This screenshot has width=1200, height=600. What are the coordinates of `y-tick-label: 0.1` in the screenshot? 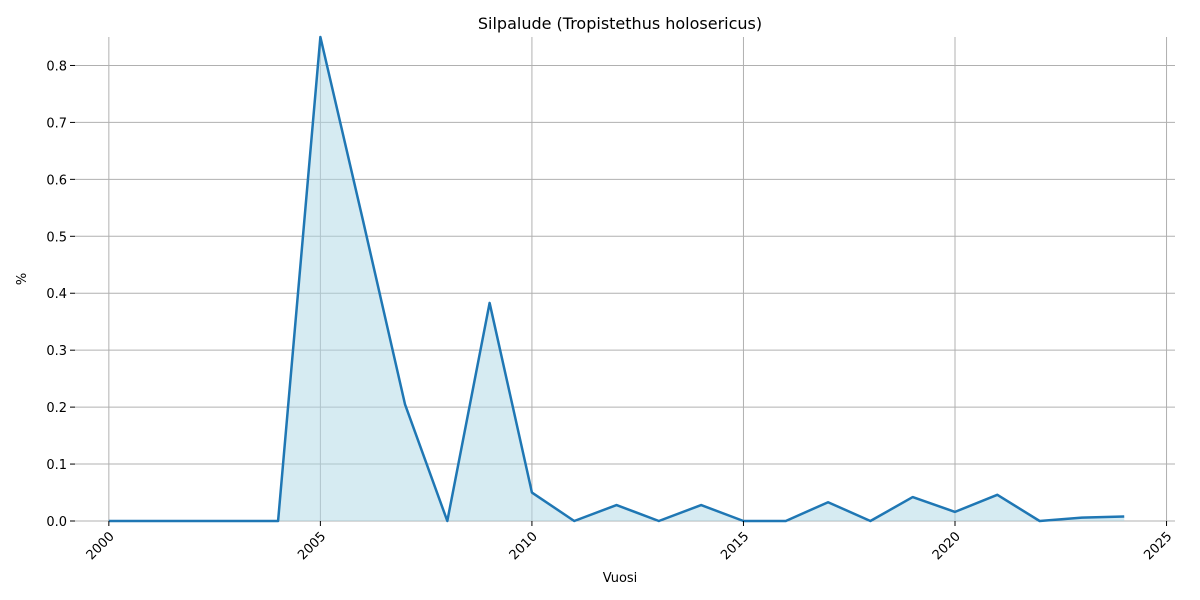 It's located at (56, 465).